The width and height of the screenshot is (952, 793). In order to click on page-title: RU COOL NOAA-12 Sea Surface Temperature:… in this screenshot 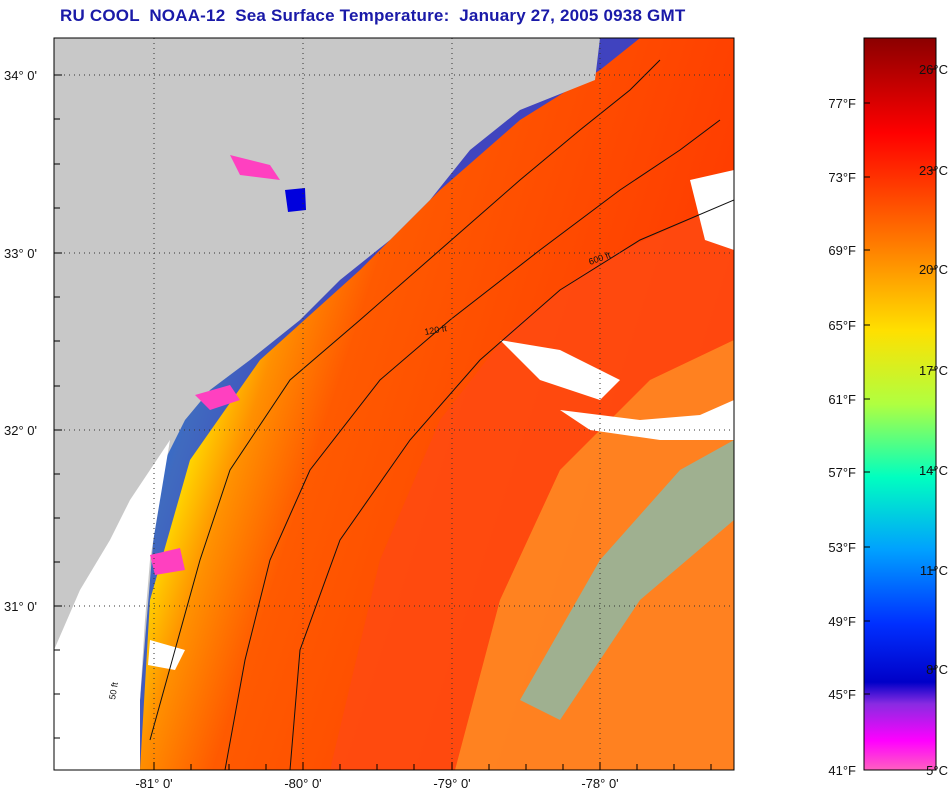, I will do `click(373, 15)`.